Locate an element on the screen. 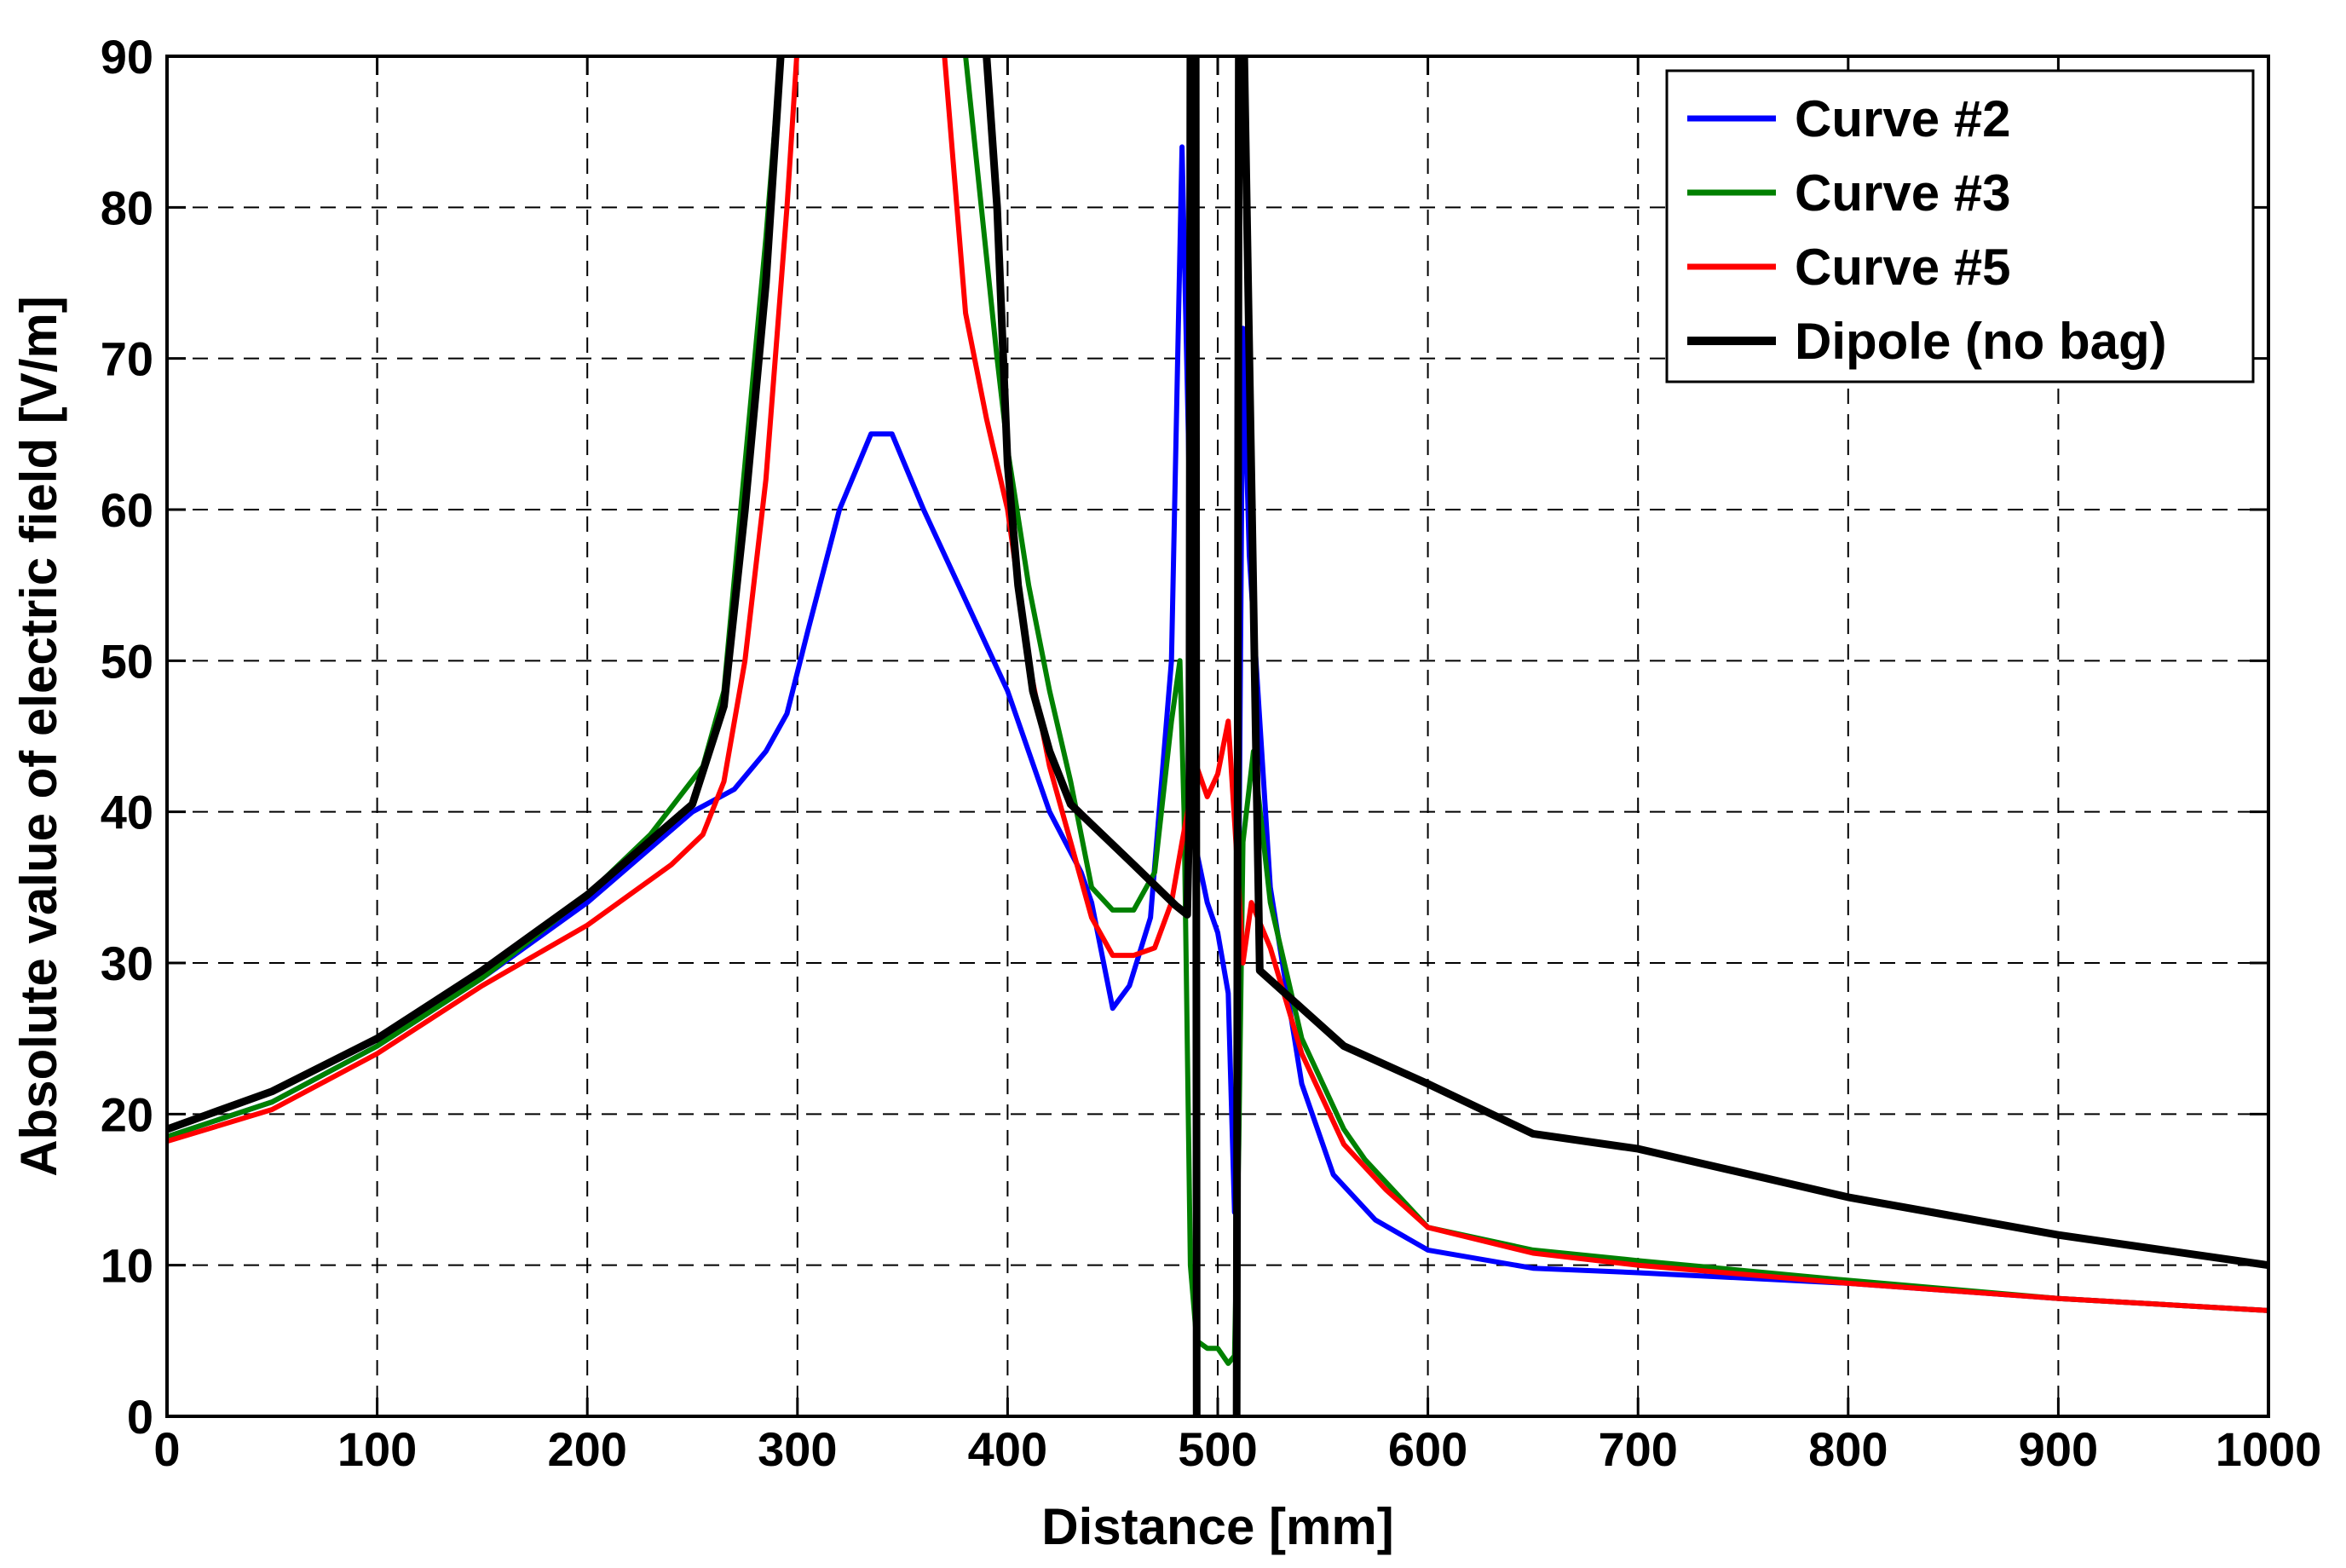 The height and width of the screenshot is (1568, 2346). x-tick-label: 300 is located at coordinates (797, 1449).